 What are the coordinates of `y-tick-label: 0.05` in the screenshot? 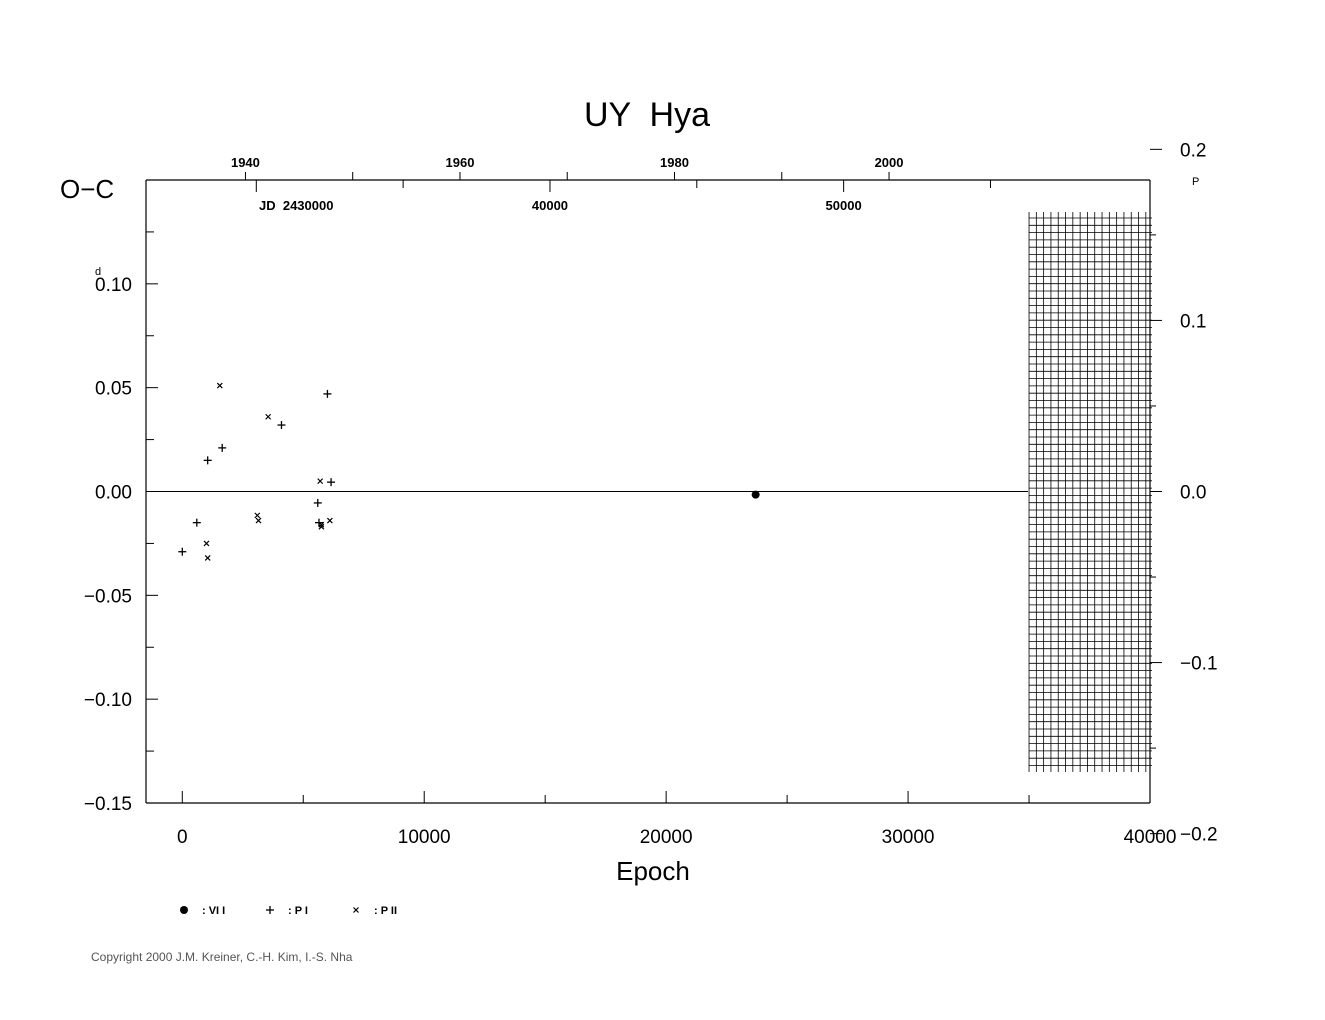 It's located at (113, 389).